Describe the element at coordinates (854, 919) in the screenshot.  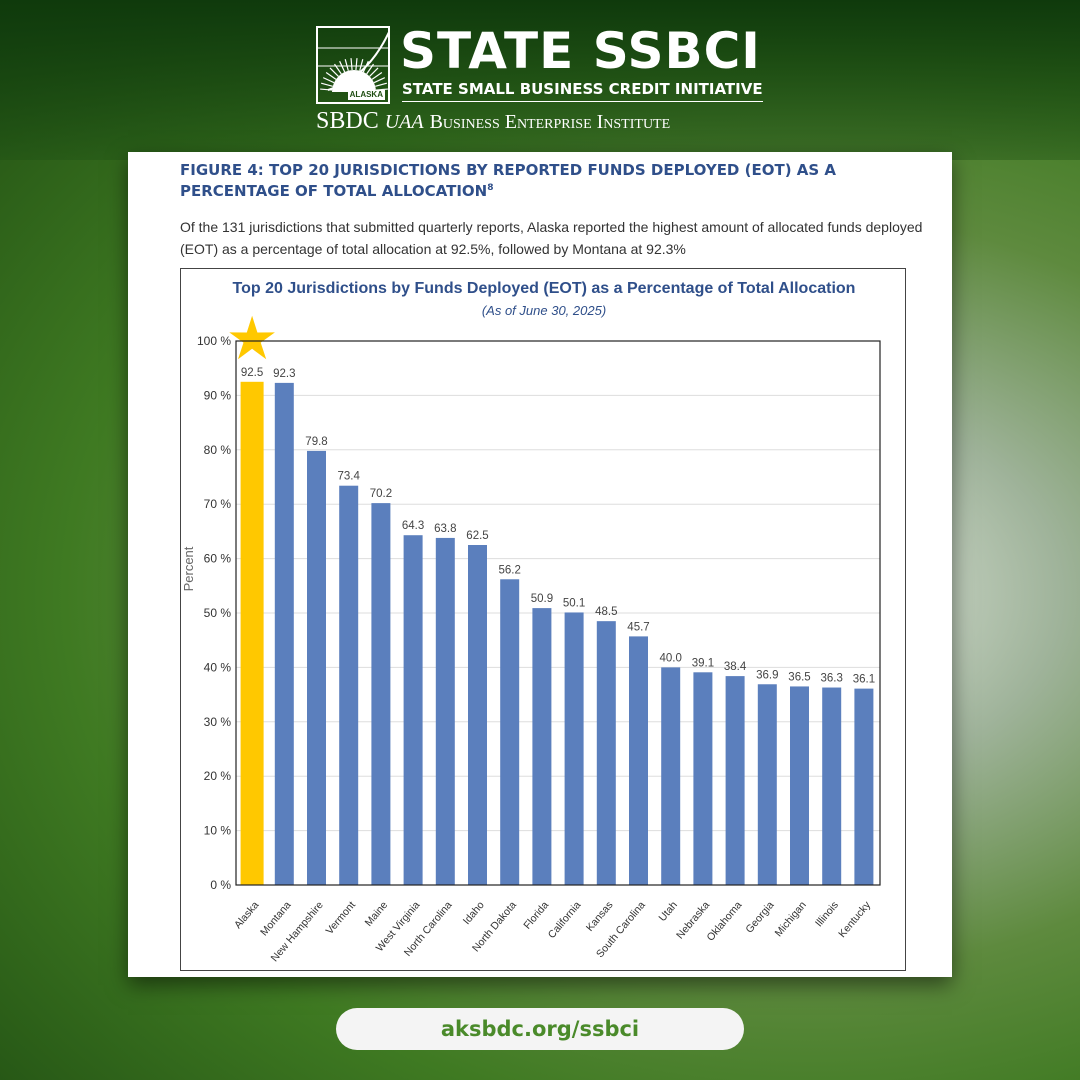
I see `x-tick-label: Kentucky` at that location.